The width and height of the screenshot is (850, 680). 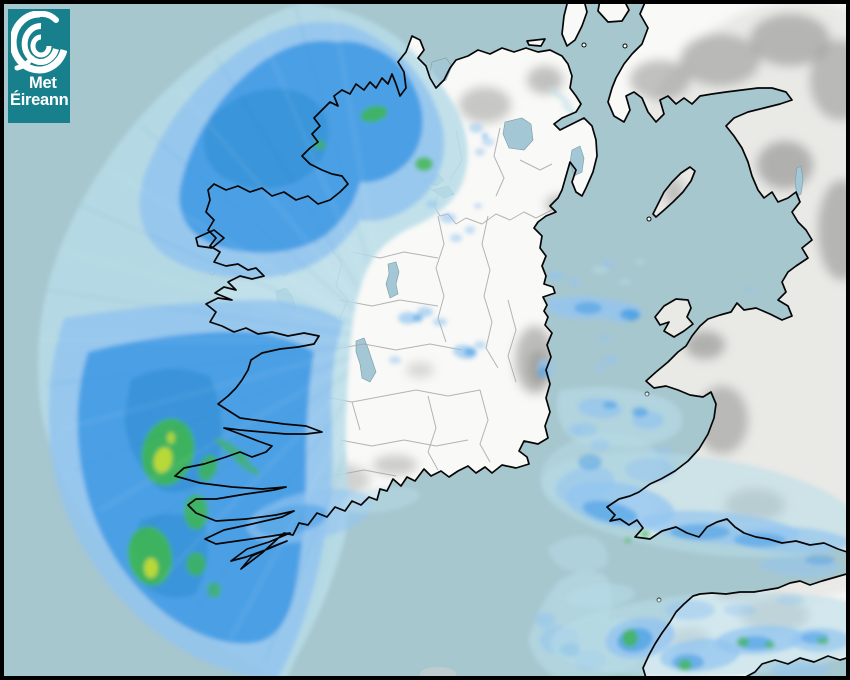 I want to click on met-eireann-logo: Met Éireann, so click(x=39, y=66).